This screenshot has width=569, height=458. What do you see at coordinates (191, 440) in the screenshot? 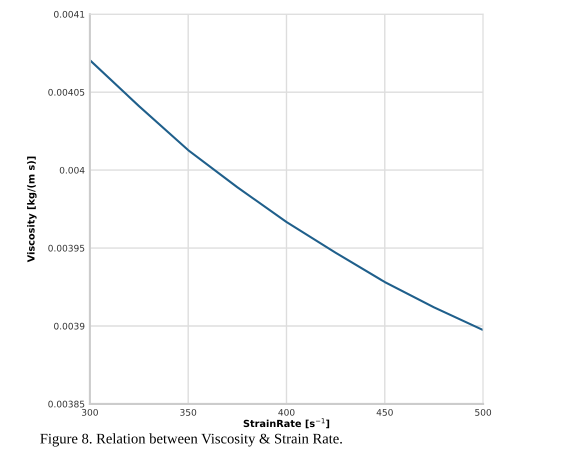
I see `caption: Figure 8. Relation between Viscosity & Strain Rate.` at bounding box center [191, 440].